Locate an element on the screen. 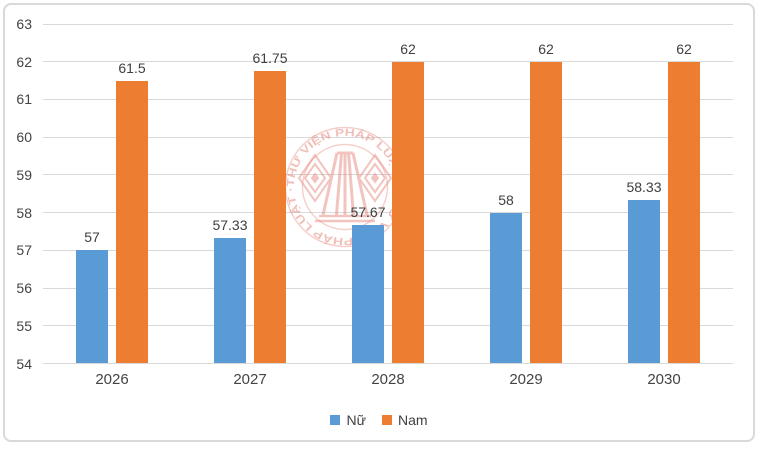 The image size is (758, 451). y-axis-tick-label: 60 is located at coordinates (24, 137).